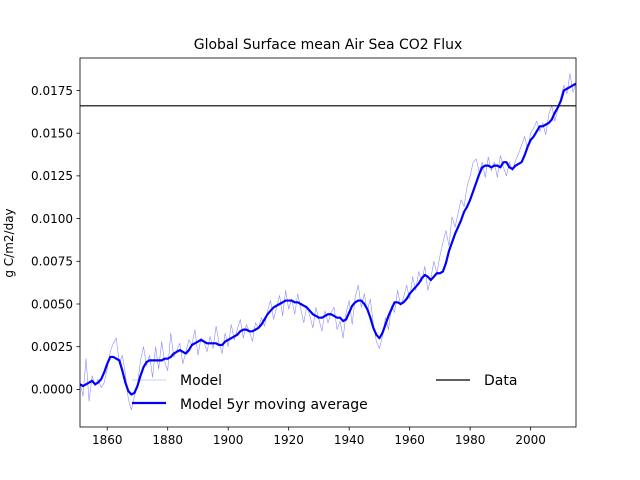 This screenshot has width=640, height=480. I want to click on x-tick-label: 1960, so click(409, 440).